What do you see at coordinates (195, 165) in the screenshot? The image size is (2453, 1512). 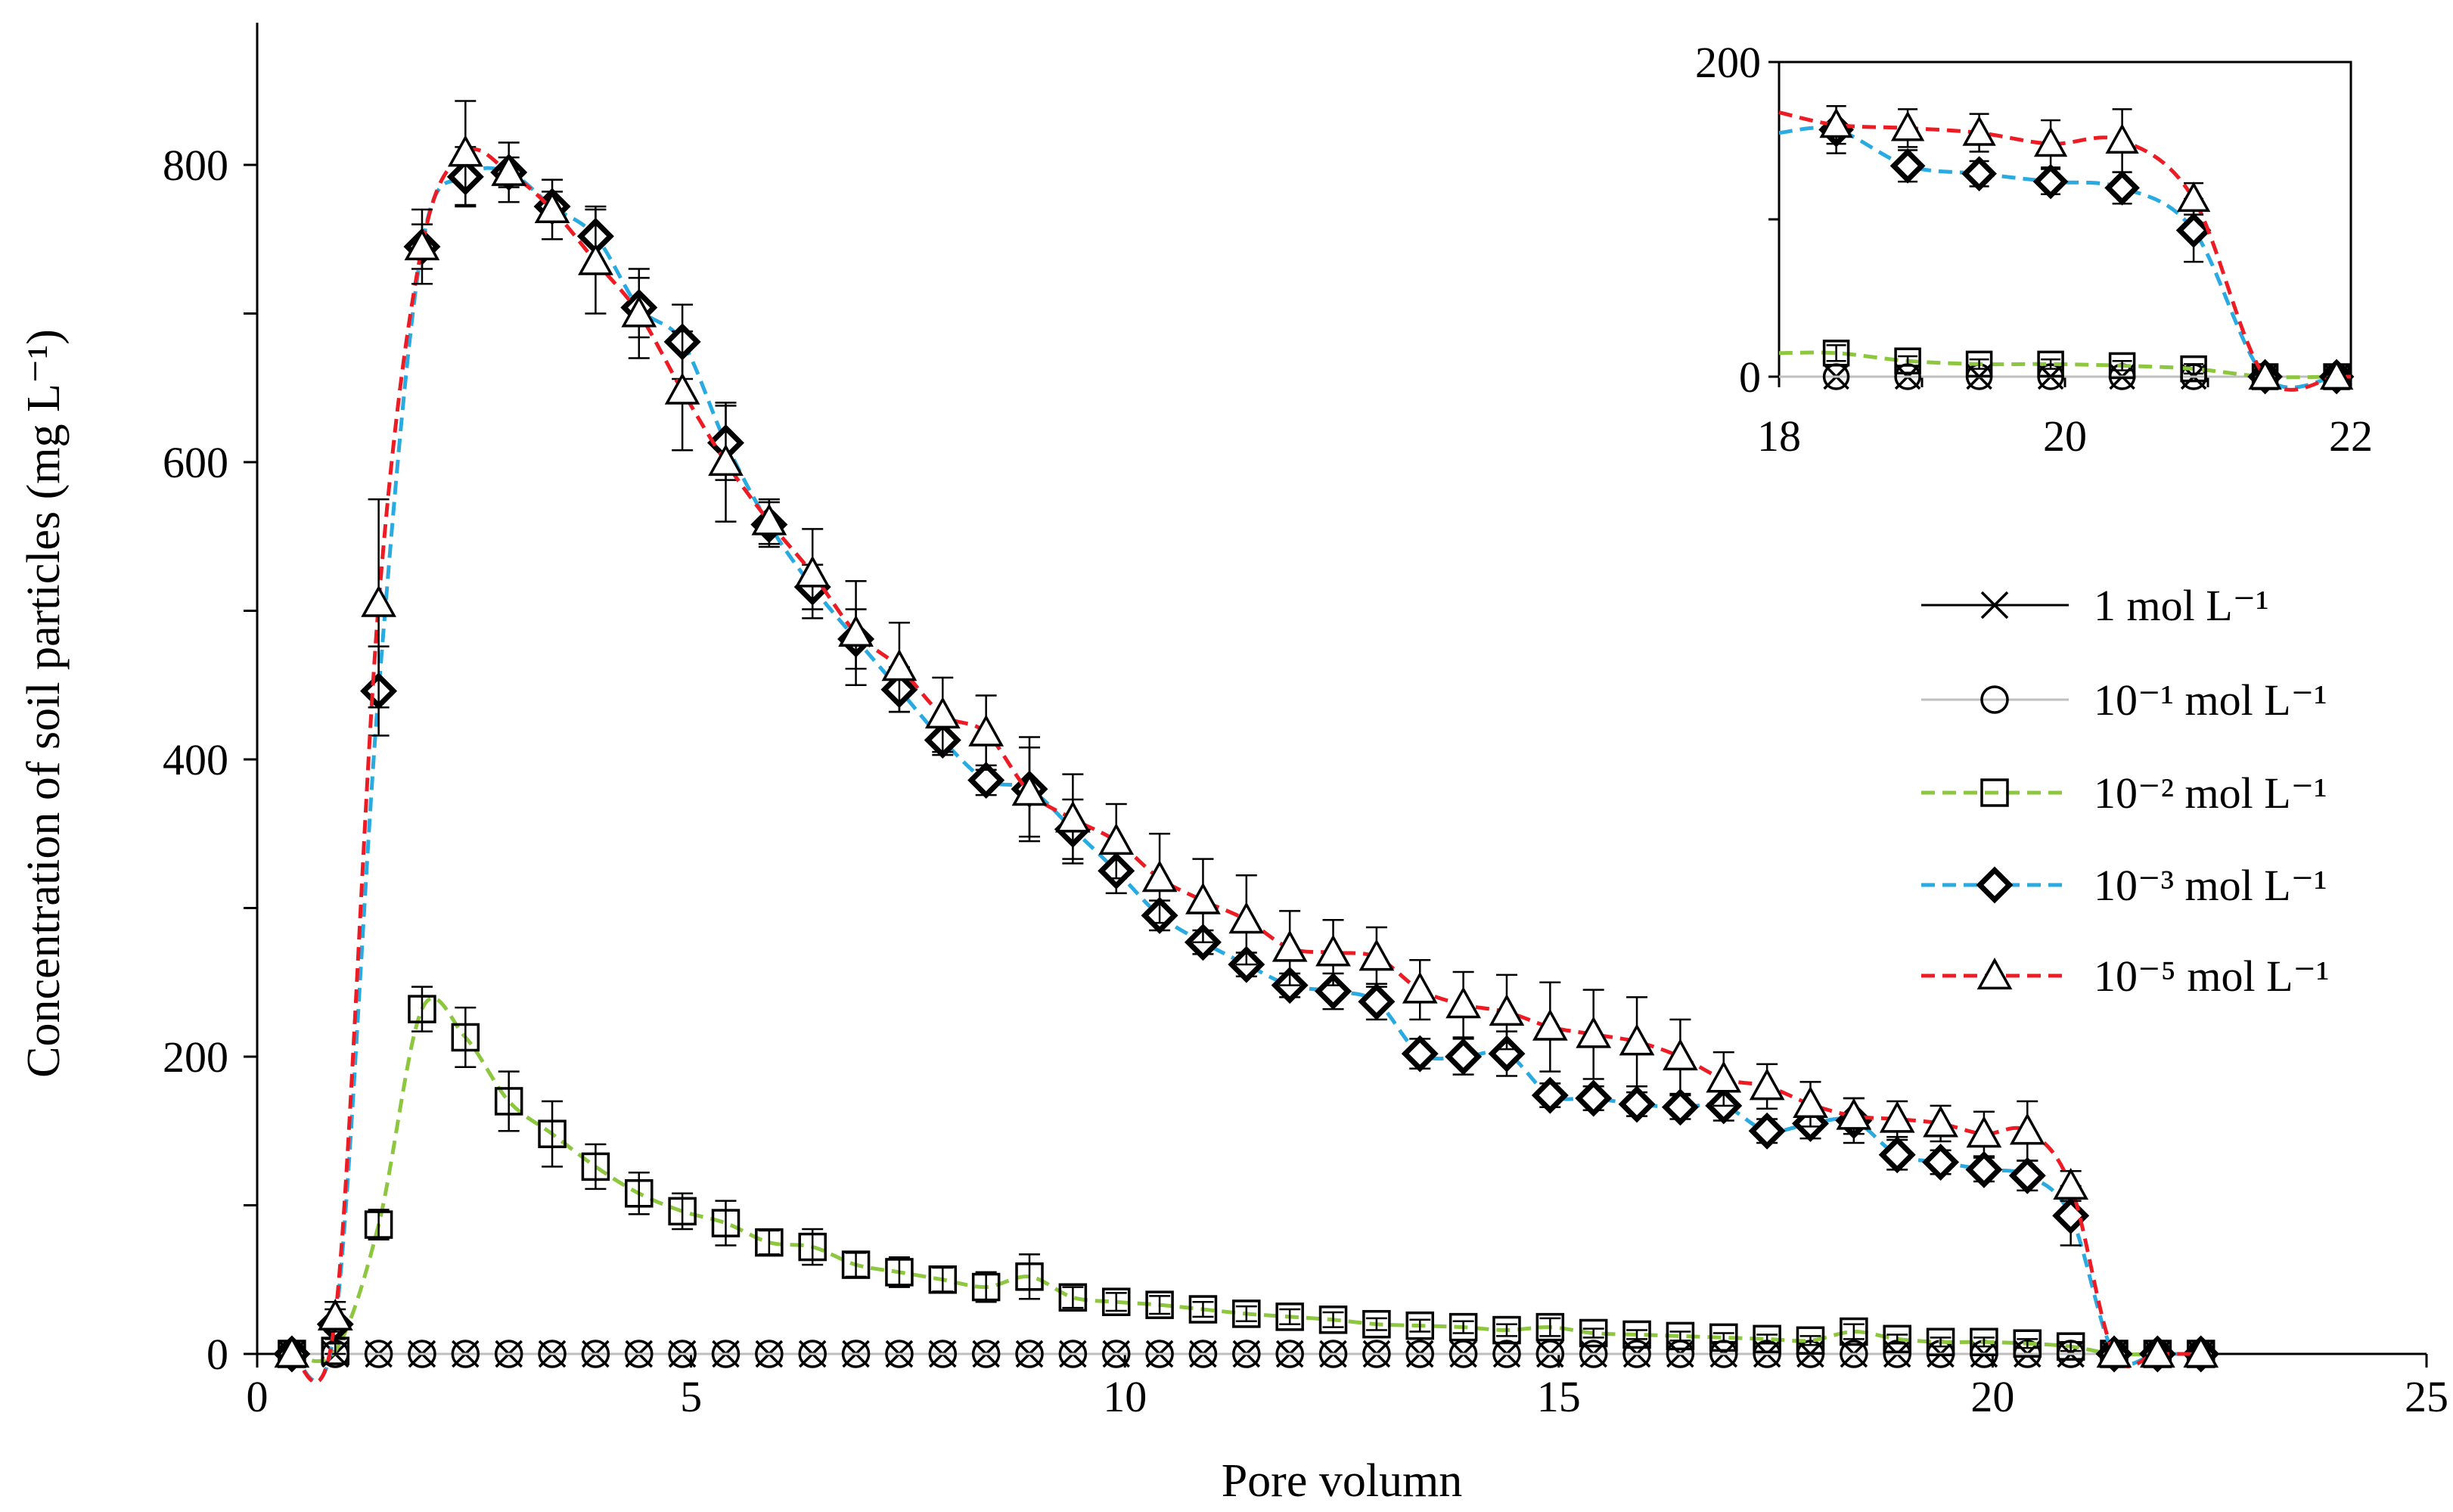 I see `y-tick-label: 800` at bounding box center [195, 165].